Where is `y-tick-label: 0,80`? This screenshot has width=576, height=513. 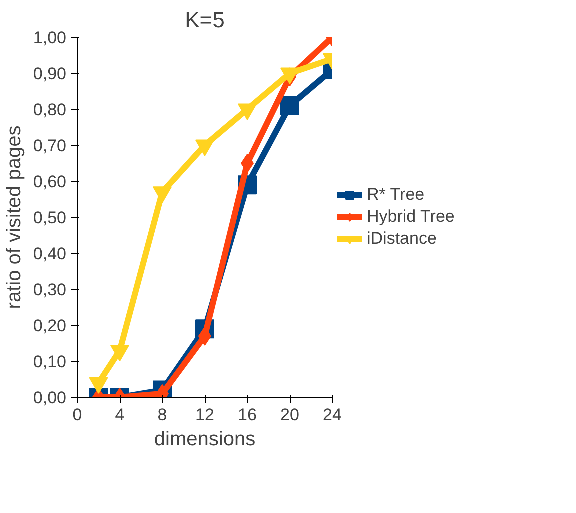
y-tick-label: 0,80 is located at coordinates (50, 110).